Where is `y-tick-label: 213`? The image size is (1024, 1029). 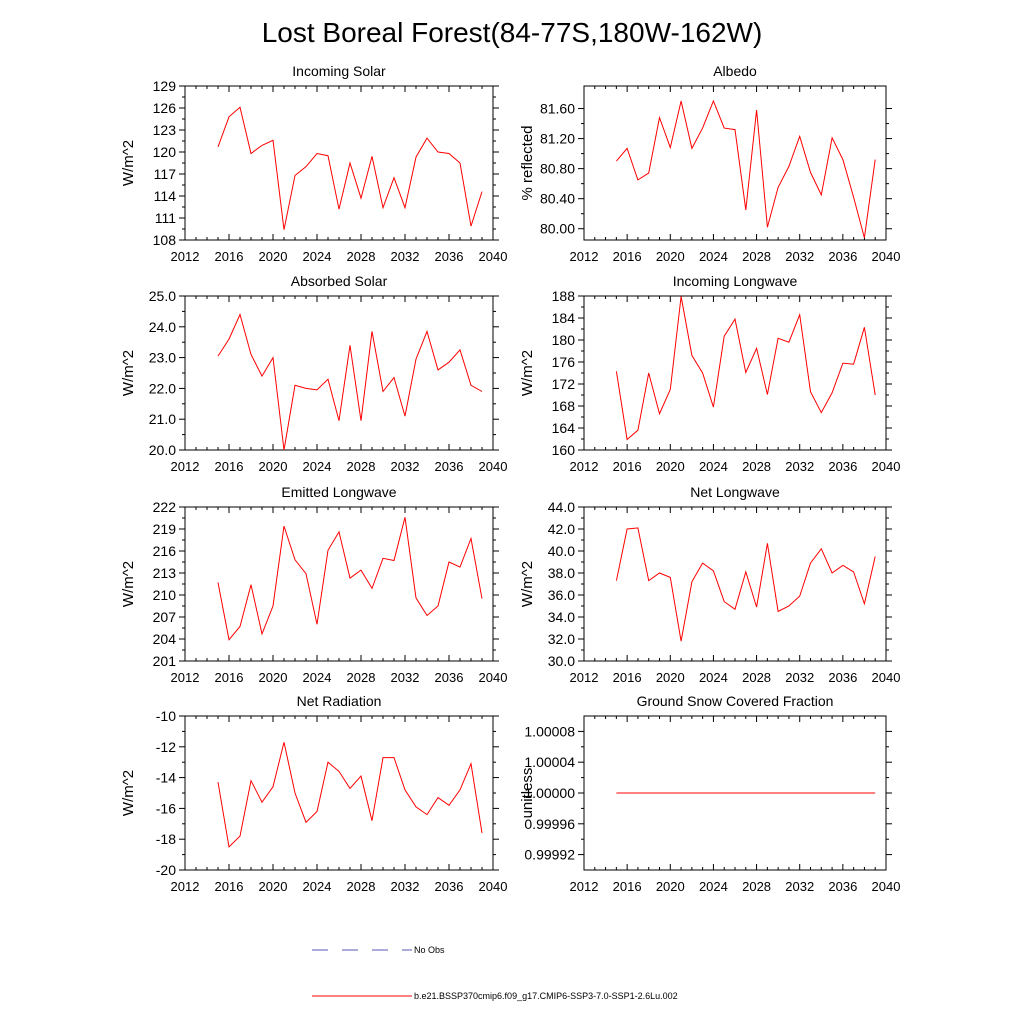 y-tick-label: 213 is located at coordinates (165, 573).